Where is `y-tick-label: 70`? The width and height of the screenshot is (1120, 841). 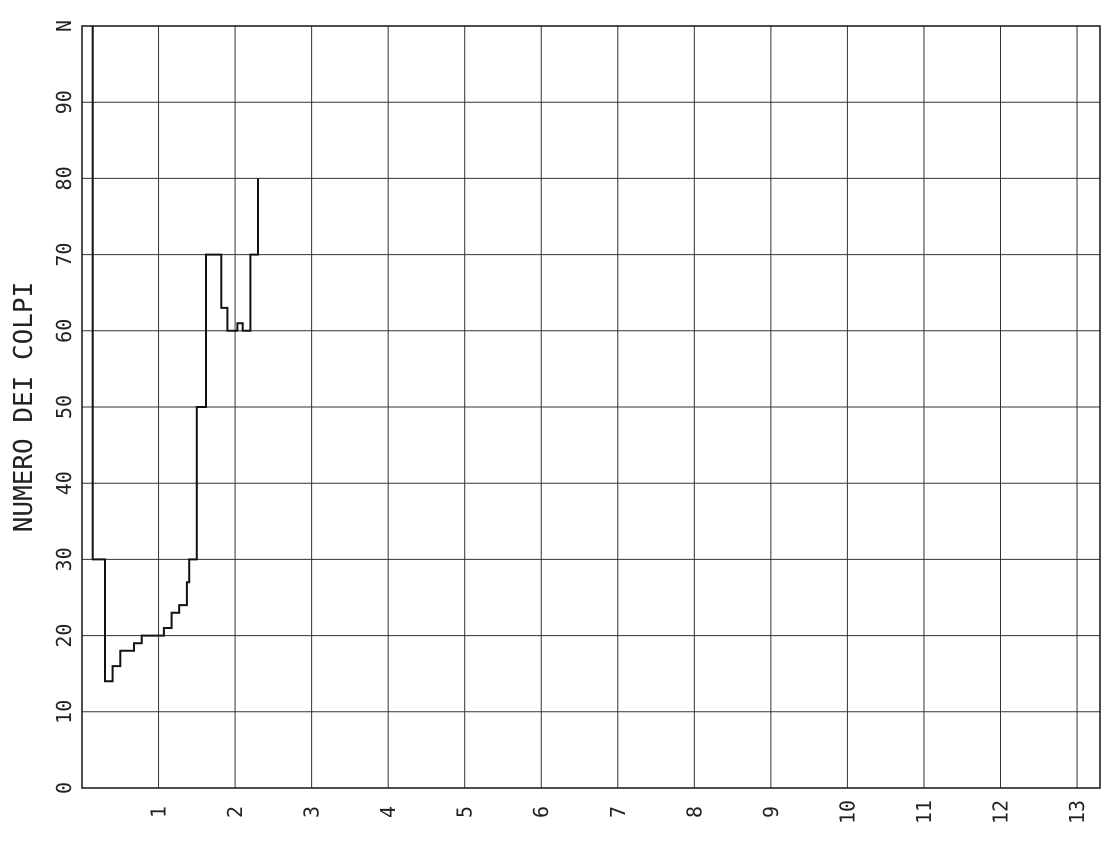 y-tick-label: 70 is located at coordinates (64, 255).